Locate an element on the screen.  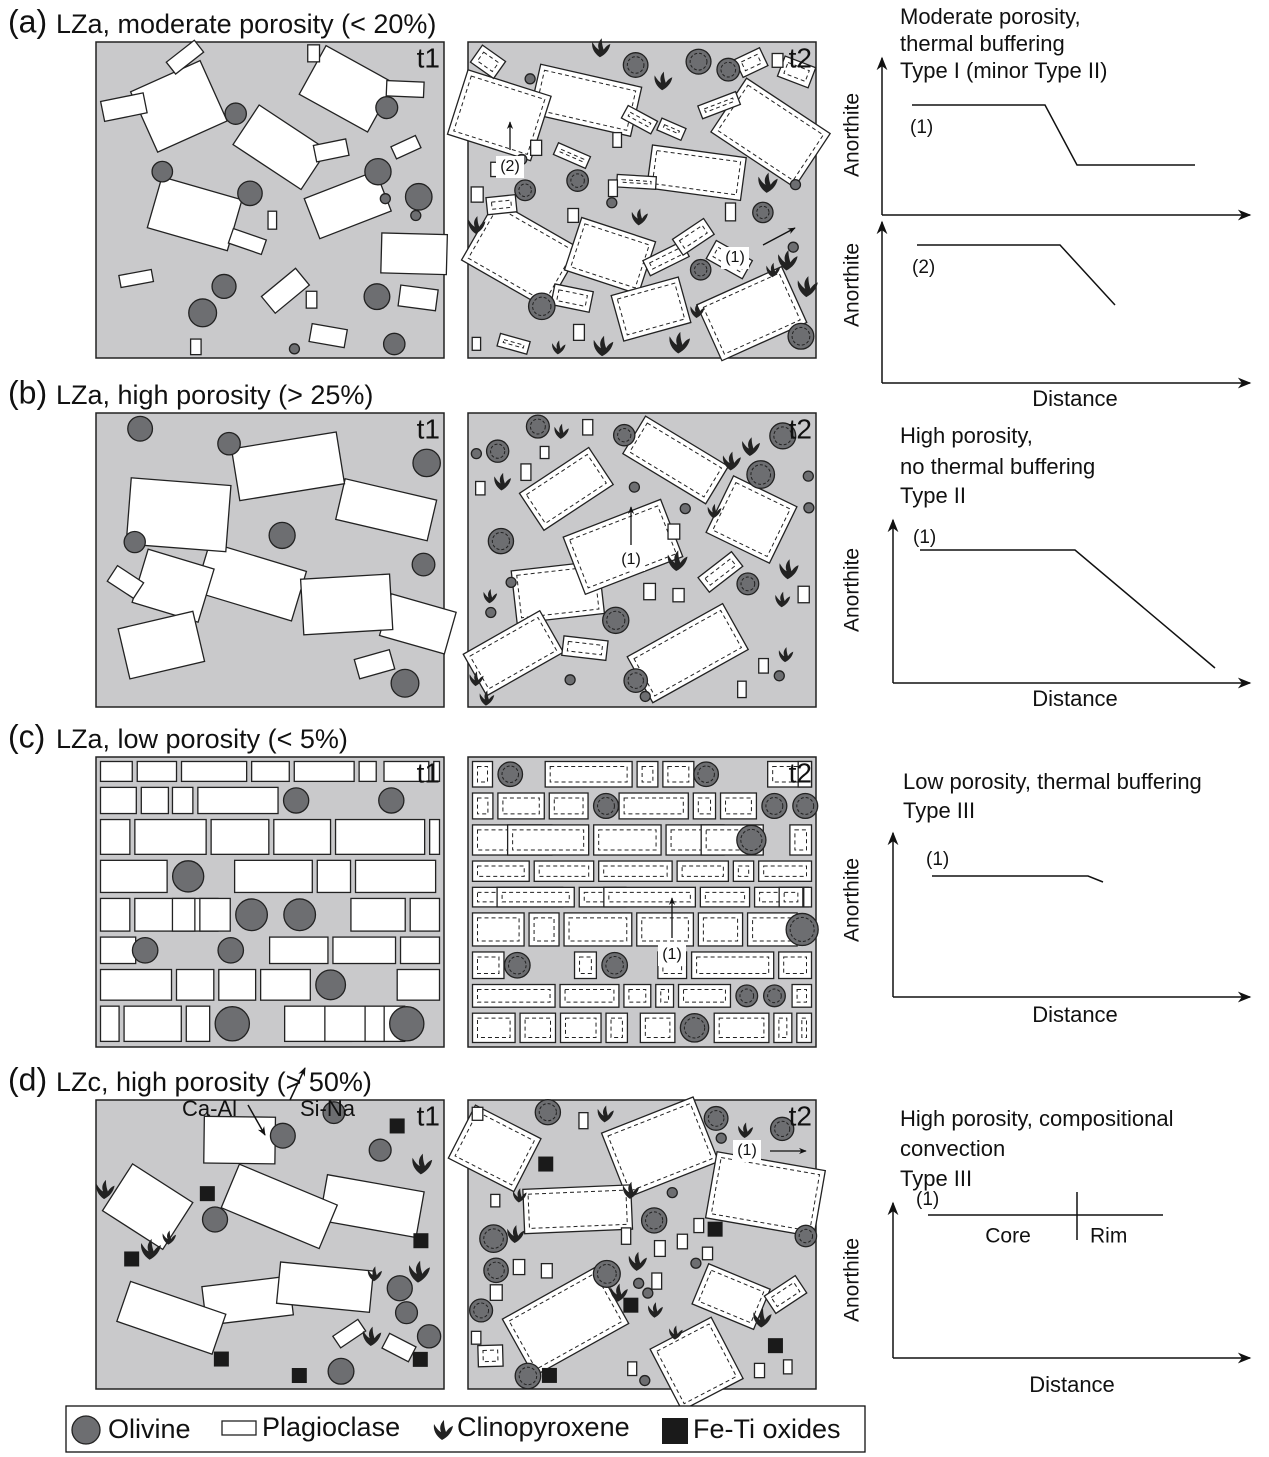
graph-text: Anorthite is located at coordinates (852, 590).